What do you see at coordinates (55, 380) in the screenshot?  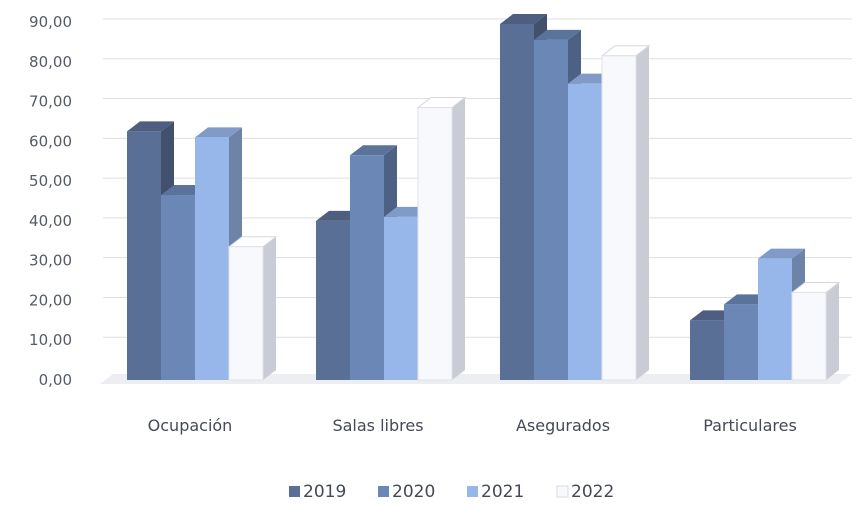 I see `y-tick-label: 0,00` at bounding box center [55, 380].